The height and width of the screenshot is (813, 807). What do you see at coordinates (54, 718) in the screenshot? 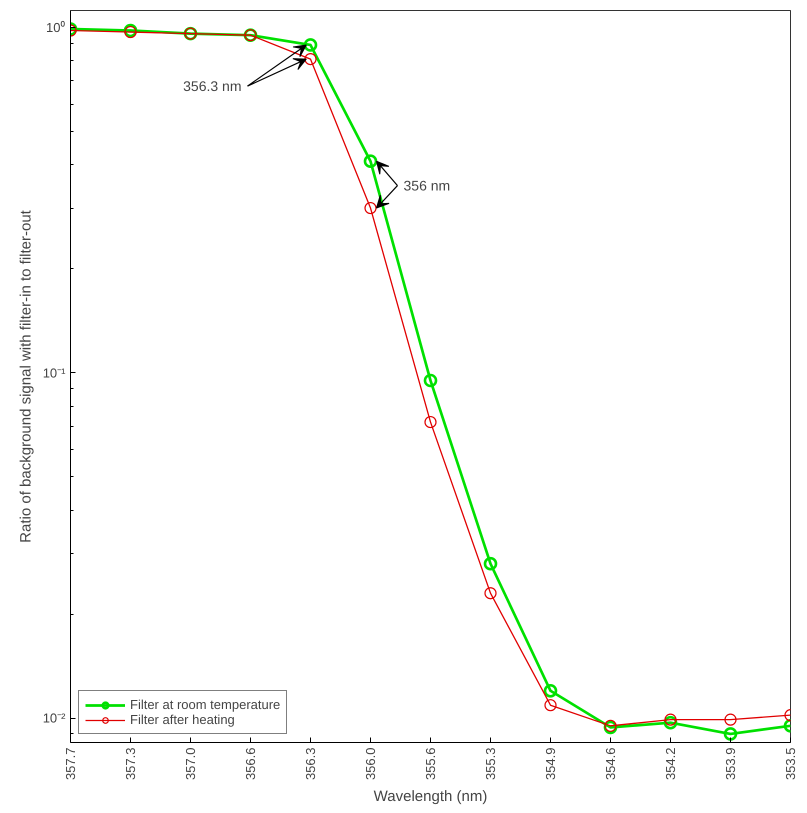
I see `y-tick-label: 10⁻²` at bounding box center [54, 718].